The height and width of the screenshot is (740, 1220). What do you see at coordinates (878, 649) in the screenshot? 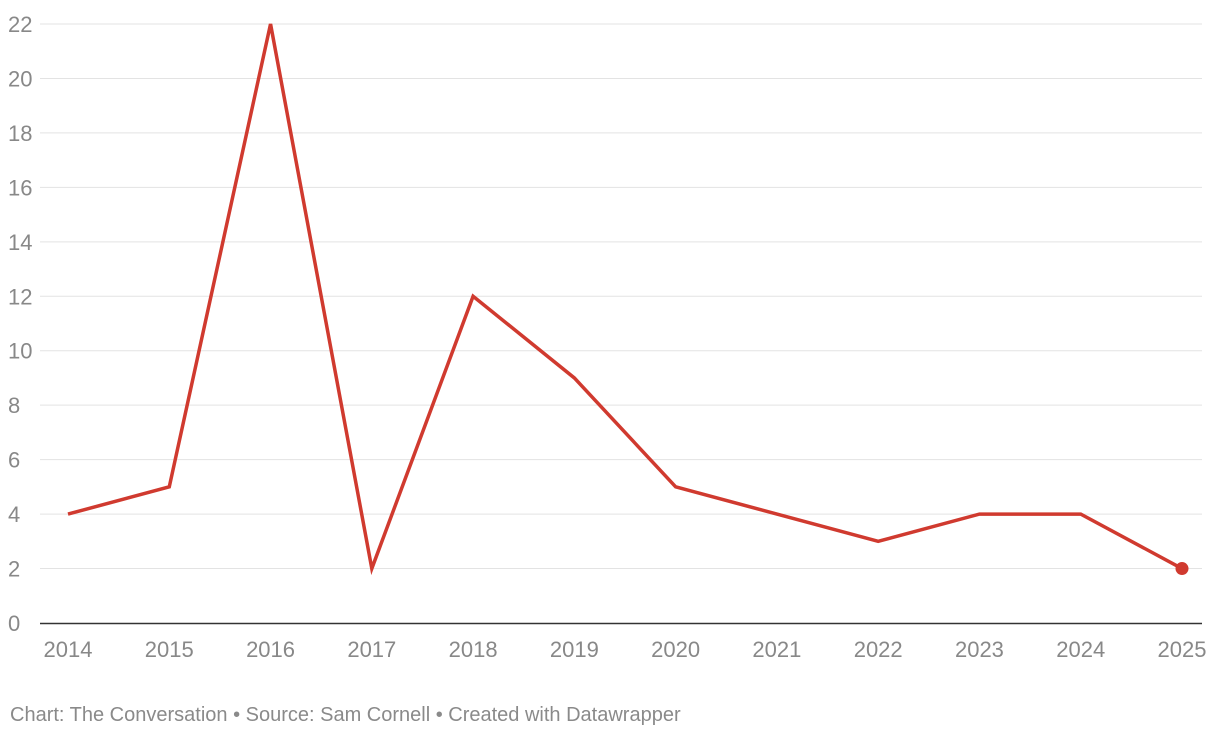
I see `x-tick-label: 2022` at bounding box center [878, 649].